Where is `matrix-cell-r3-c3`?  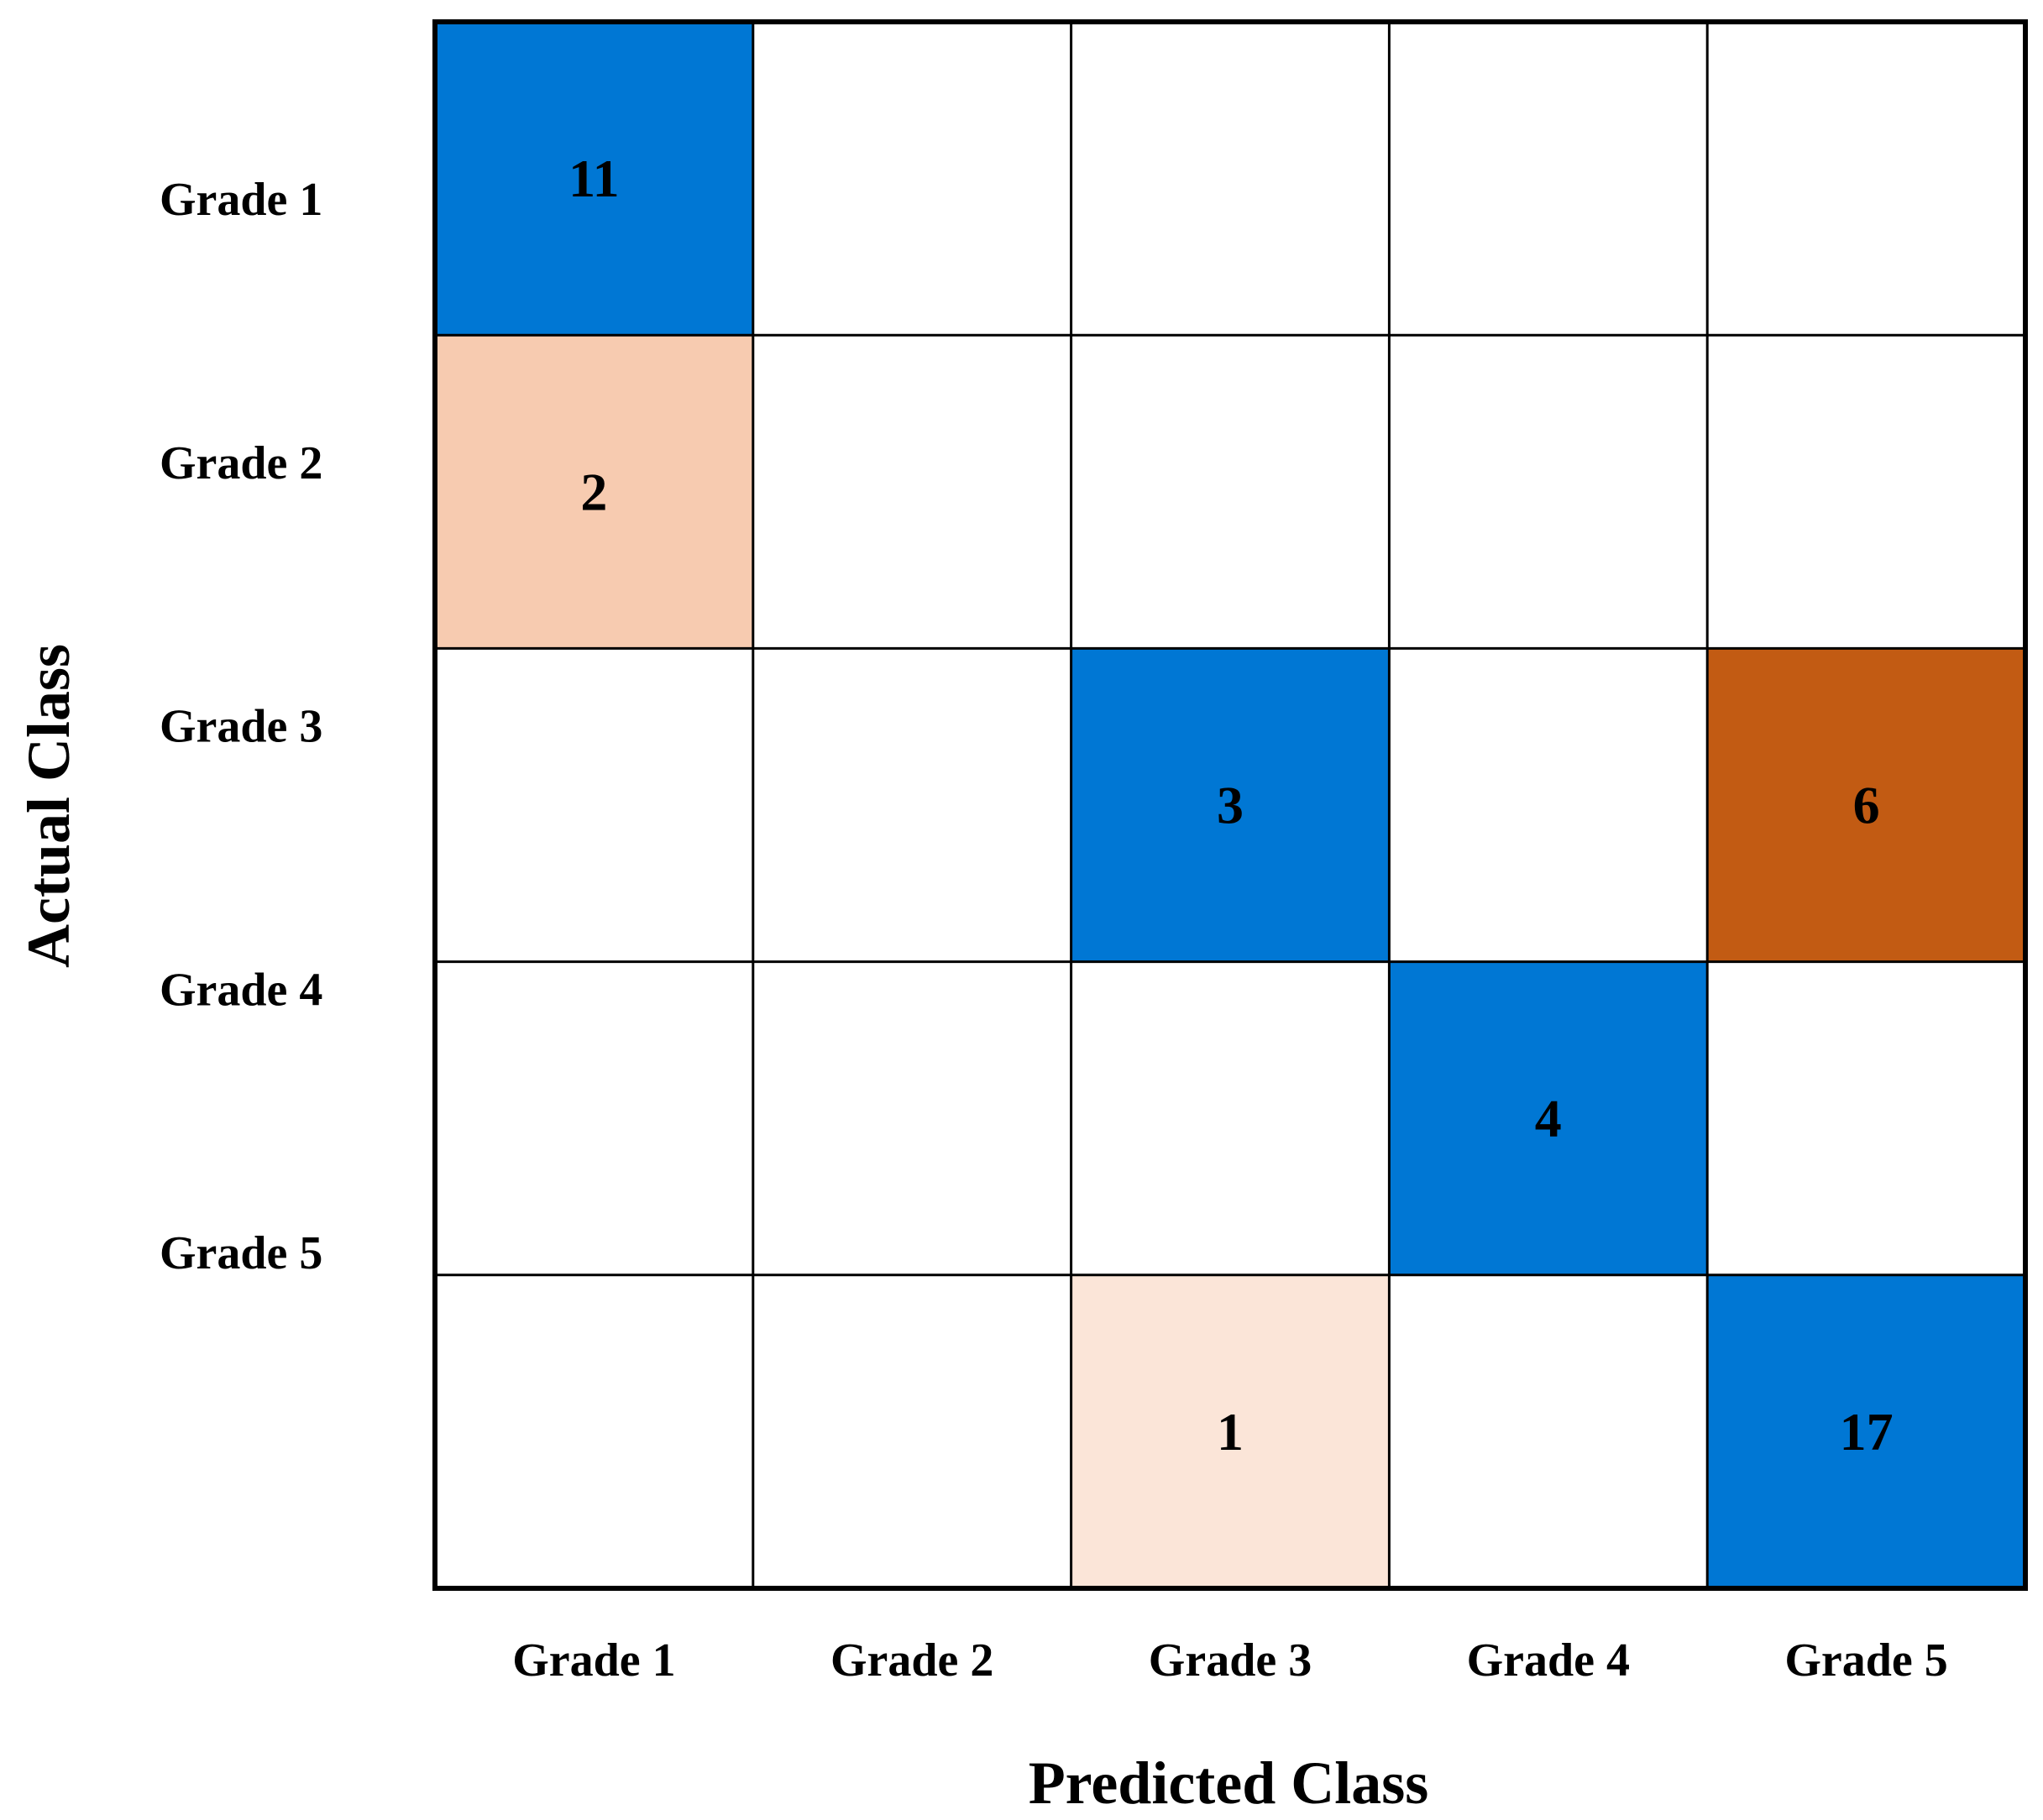 matrix-cell-r3-c3 is located at coordinates (1230, 805).